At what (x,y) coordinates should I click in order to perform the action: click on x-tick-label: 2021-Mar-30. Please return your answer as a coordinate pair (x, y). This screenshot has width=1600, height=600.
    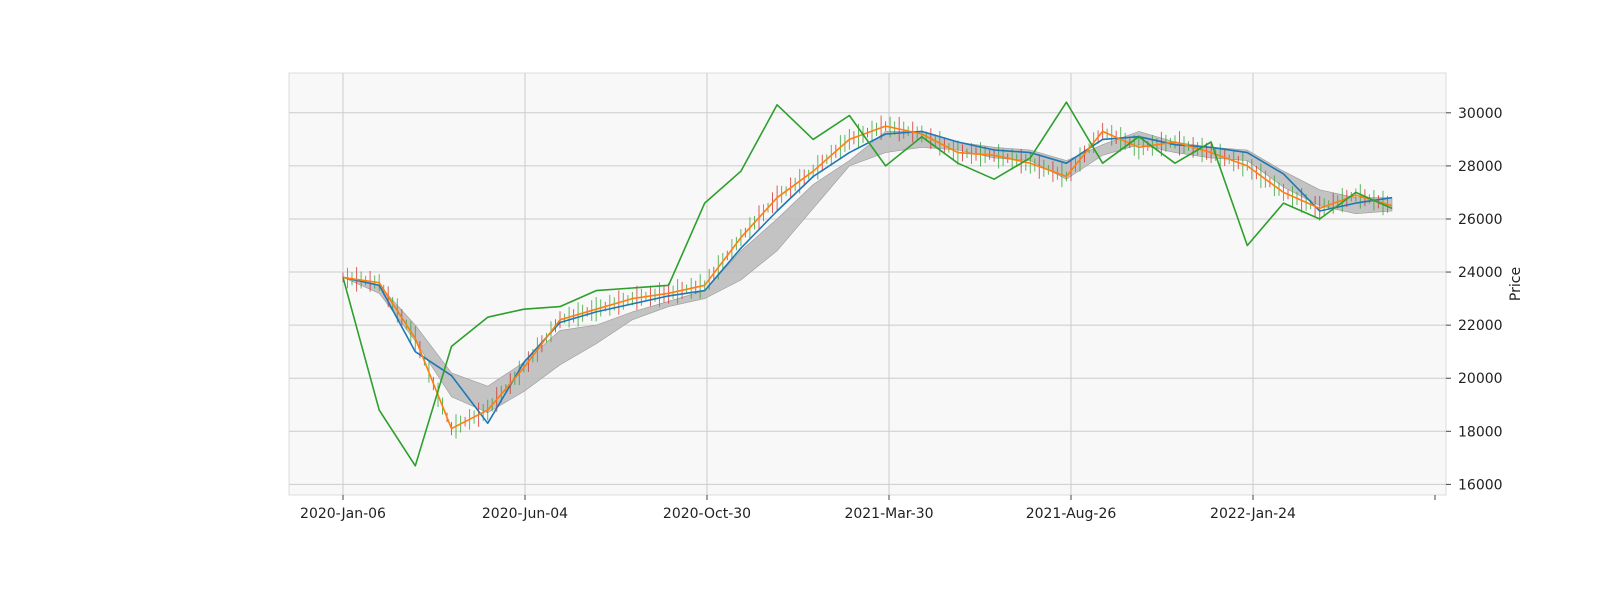
    Looking at the image, I should click on (888, 514).